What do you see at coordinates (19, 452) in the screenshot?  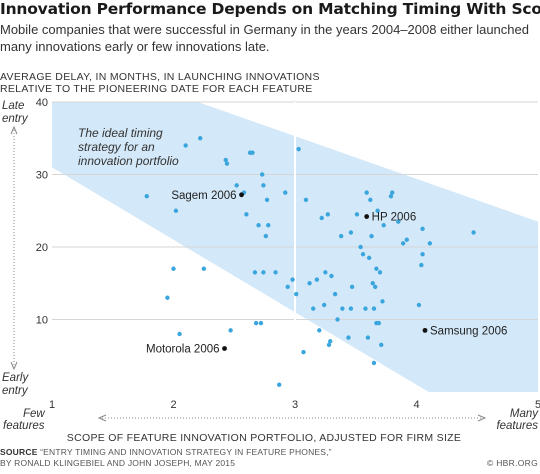 I see `source-label: SOURCE` at bounding box center [19, 452].